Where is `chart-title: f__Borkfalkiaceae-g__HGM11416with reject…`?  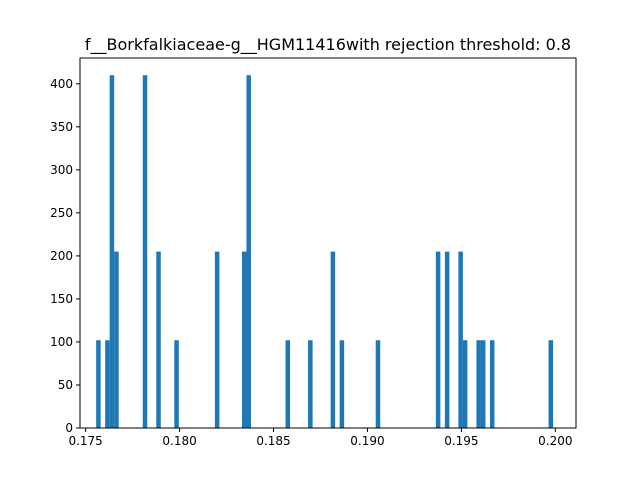
chart-title: f__Borkfalkiaceae-g__HGM11416with reject… is located at coordinates (328, 45).